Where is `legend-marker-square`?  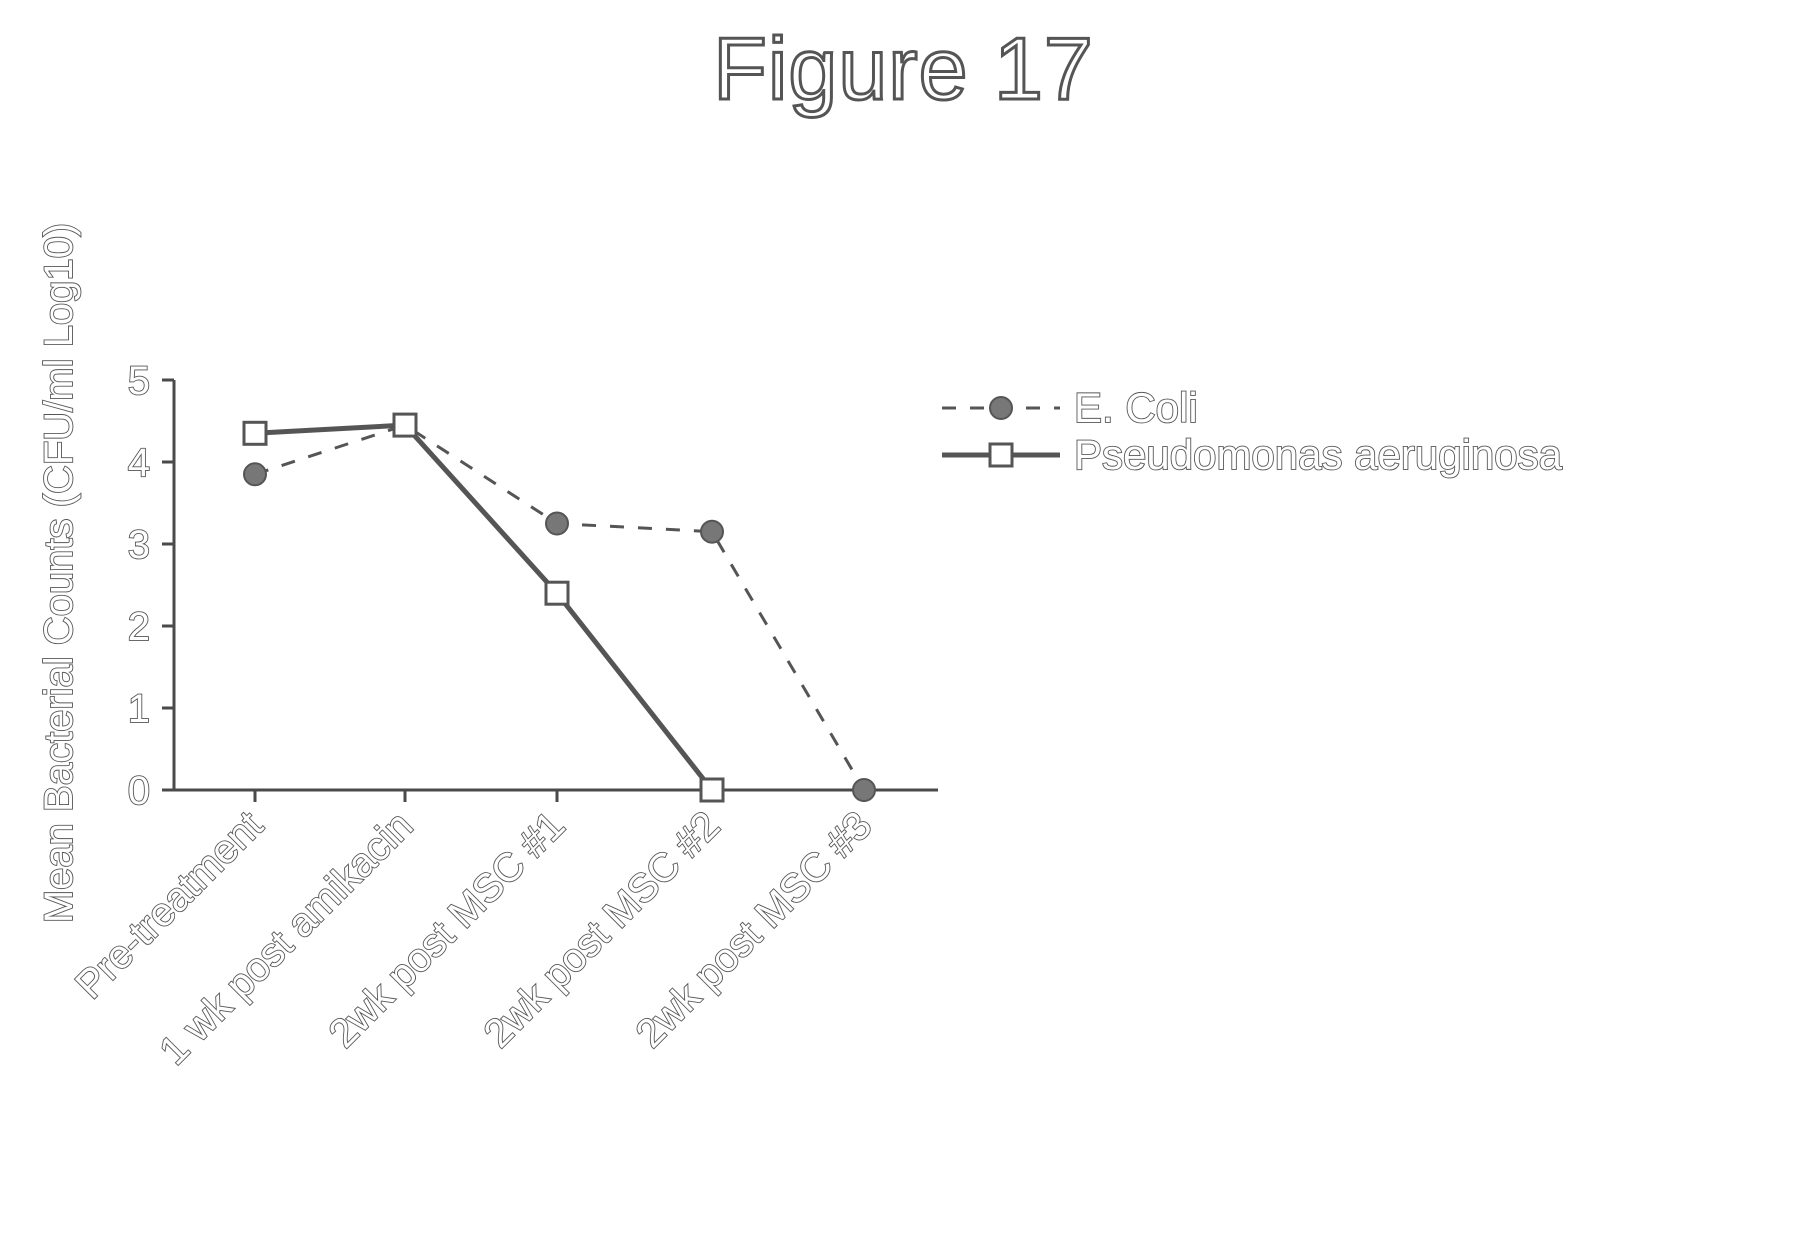 legend-marker-square is located at coordinates (1001, 455).